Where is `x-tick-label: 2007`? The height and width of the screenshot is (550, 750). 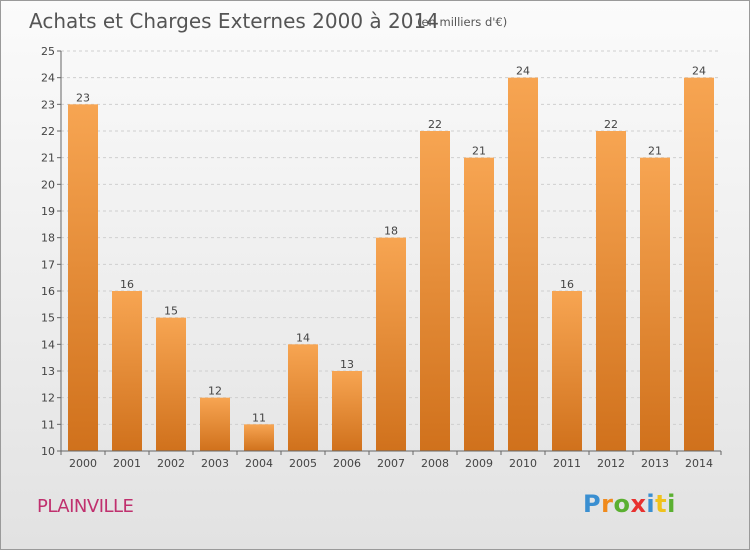 x-tick-label: 2007 is located at coordinates (391, 463).